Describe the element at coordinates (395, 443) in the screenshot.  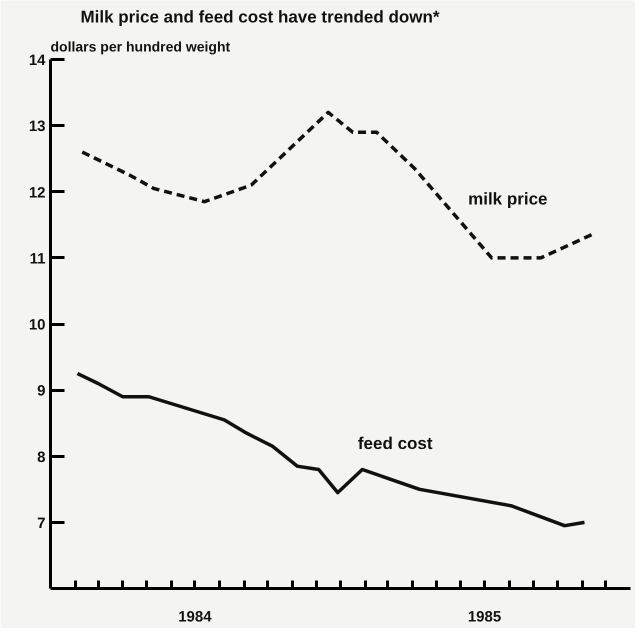
I see `series-label: feed cost` at that location.